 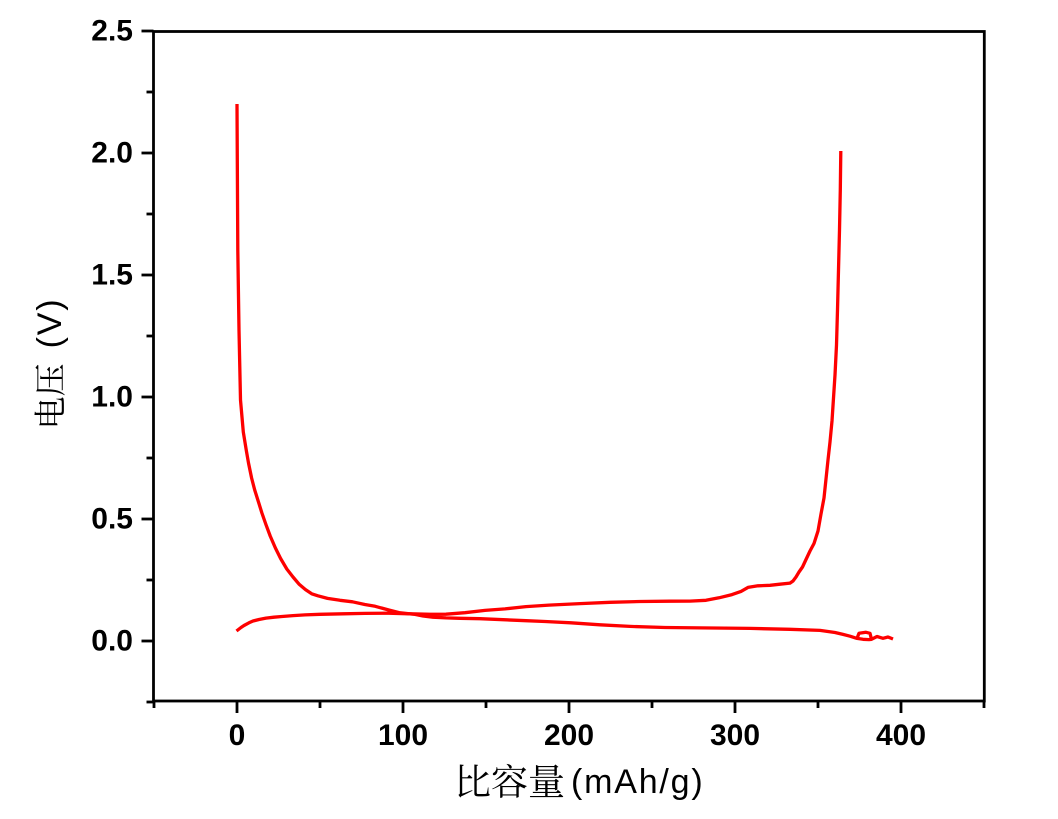 What do you see at coordinates (569, 735) in the screenshot?
I see `svg-text: 200` at bounding box center [569, 735].